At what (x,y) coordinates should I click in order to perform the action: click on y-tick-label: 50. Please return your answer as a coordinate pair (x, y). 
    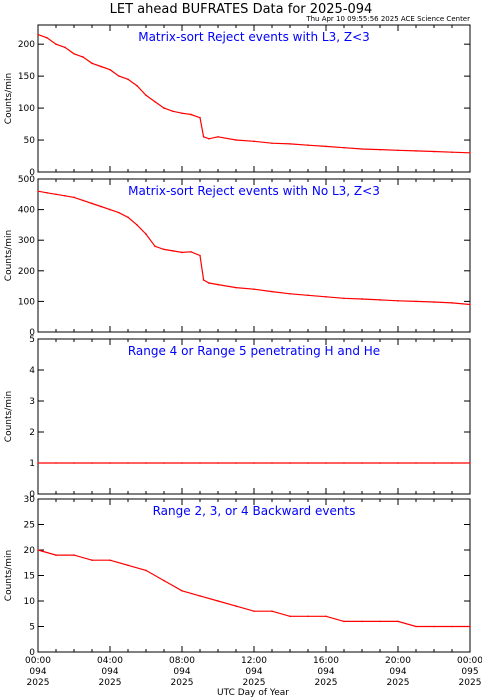
    Looking at the image, I should click on (30, 141).